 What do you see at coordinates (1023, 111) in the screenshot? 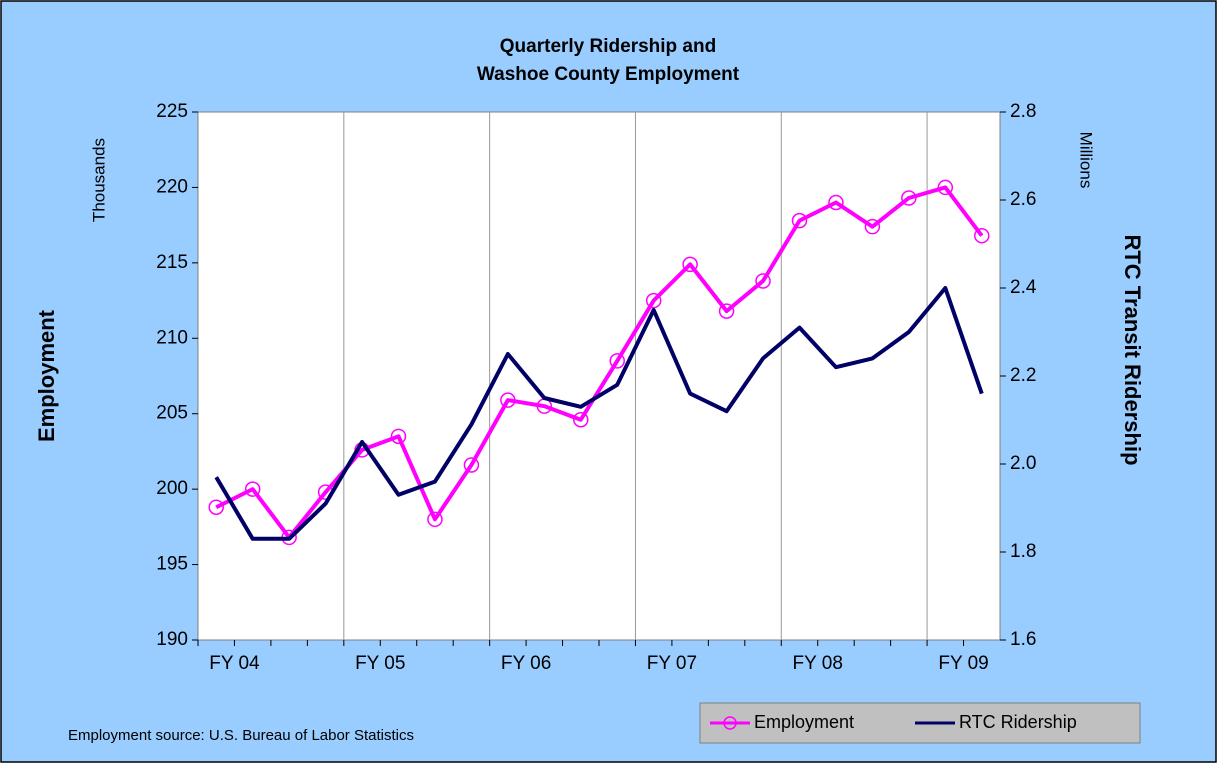
I see `y2-tick-label: 2.8` at bounding box center [1023, 111].